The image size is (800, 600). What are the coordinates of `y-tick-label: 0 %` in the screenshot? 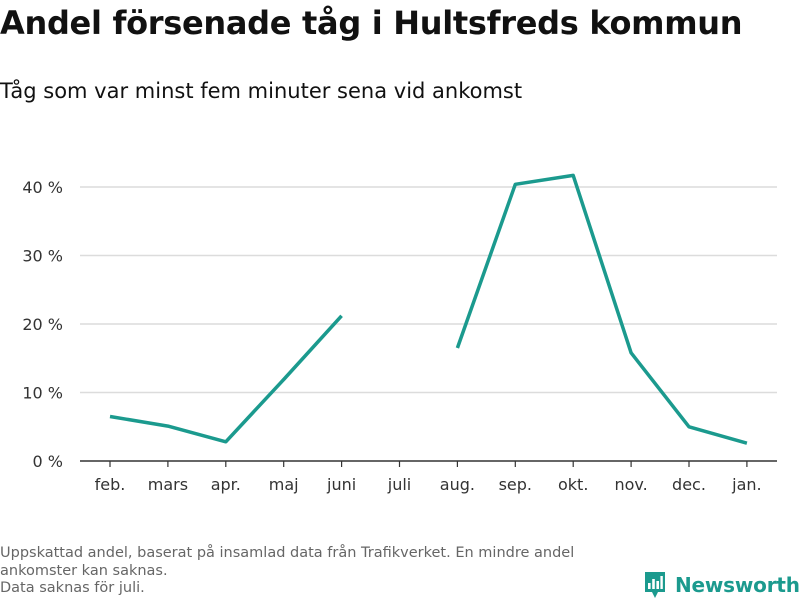 It's located at (48, 461).